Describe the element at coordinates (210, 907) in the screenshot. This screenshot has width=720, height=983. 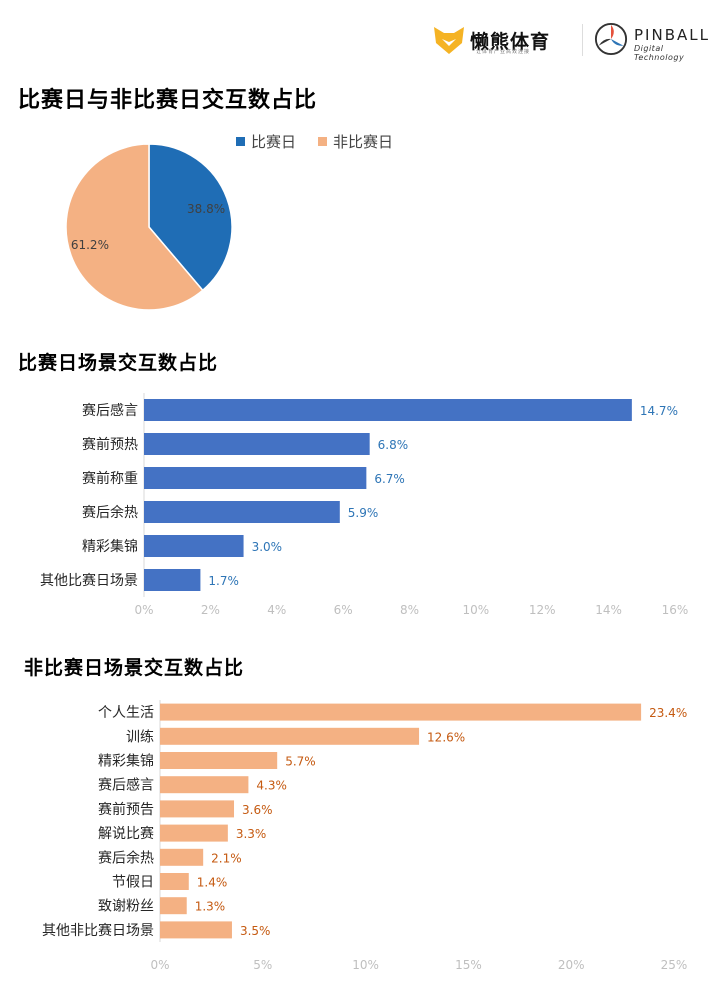
I see `value-label-8: 1.3%` at that location.